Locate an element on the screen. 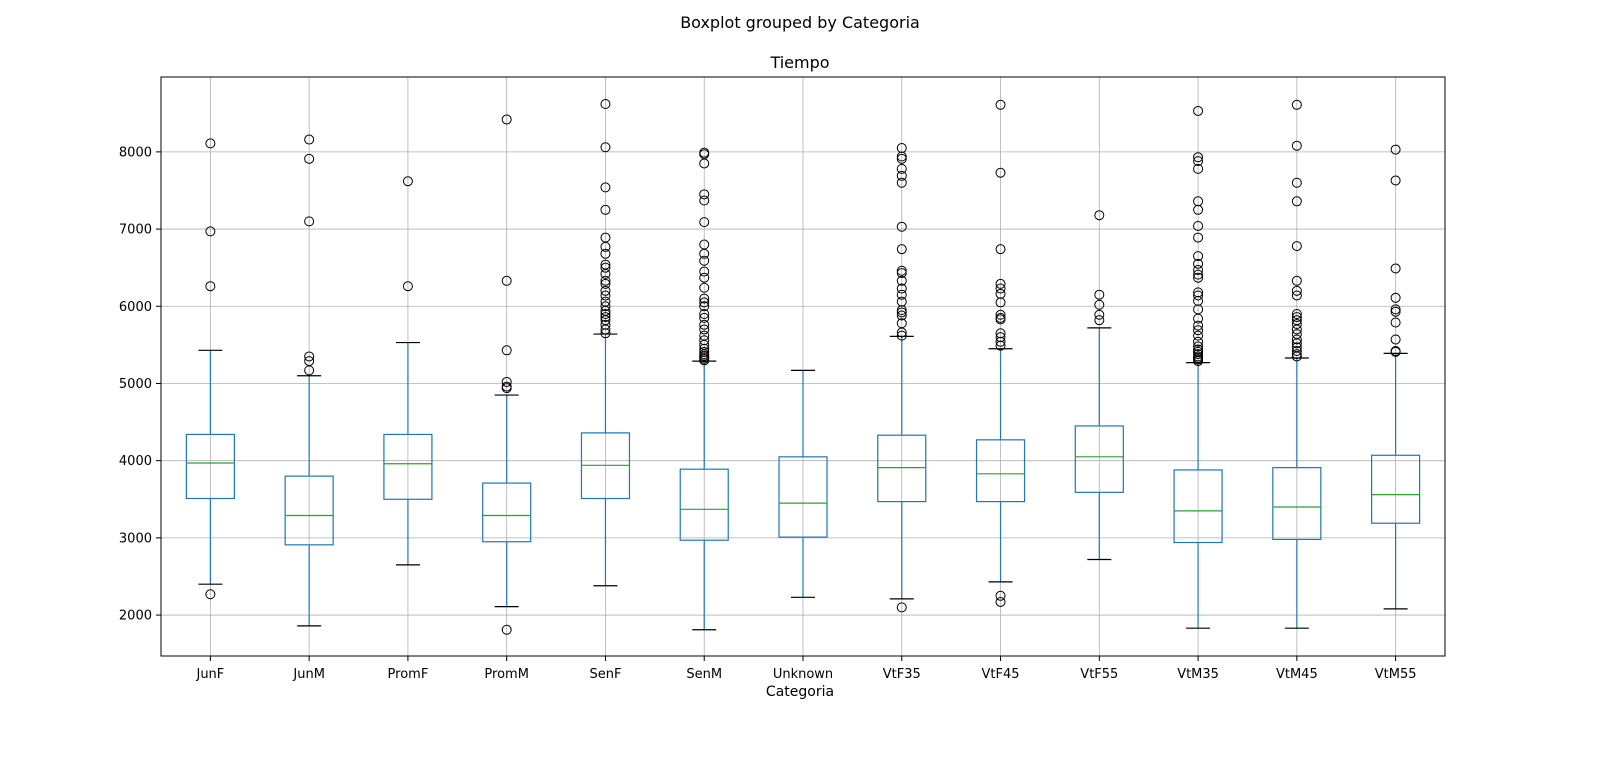  y-tick-label: 3000 is located at coordinates (135, 538).